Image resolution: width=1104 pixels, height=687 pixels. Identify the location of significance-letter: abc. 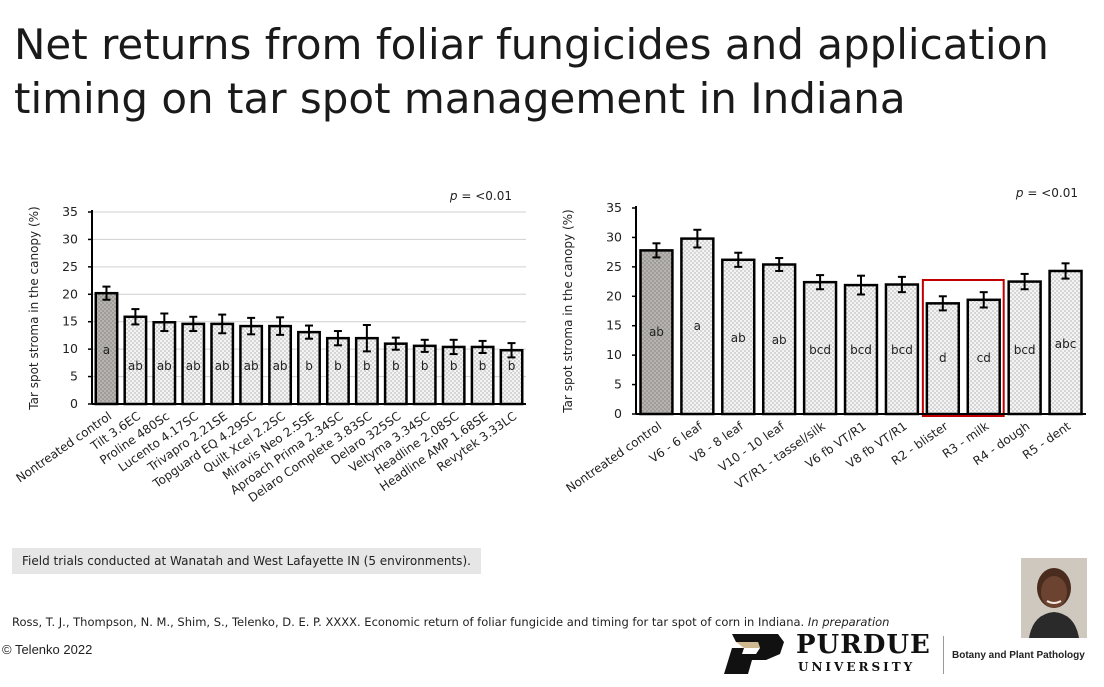
(1066, 344).